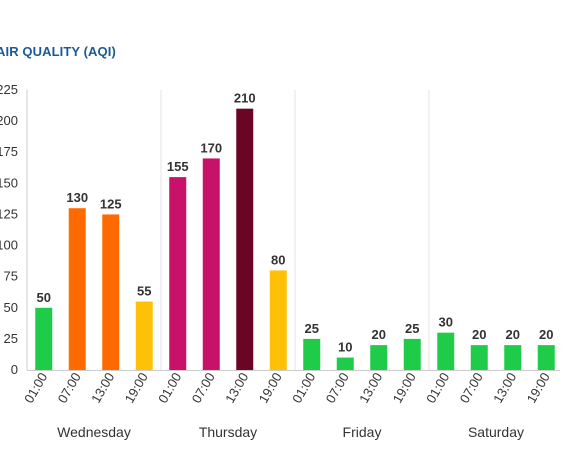 The height and width of the screenshot is (457, 563). What do you see at coordinates (144, 291) in the screenshot?
I see `data-label: 55` at bounding box center [144, 291].